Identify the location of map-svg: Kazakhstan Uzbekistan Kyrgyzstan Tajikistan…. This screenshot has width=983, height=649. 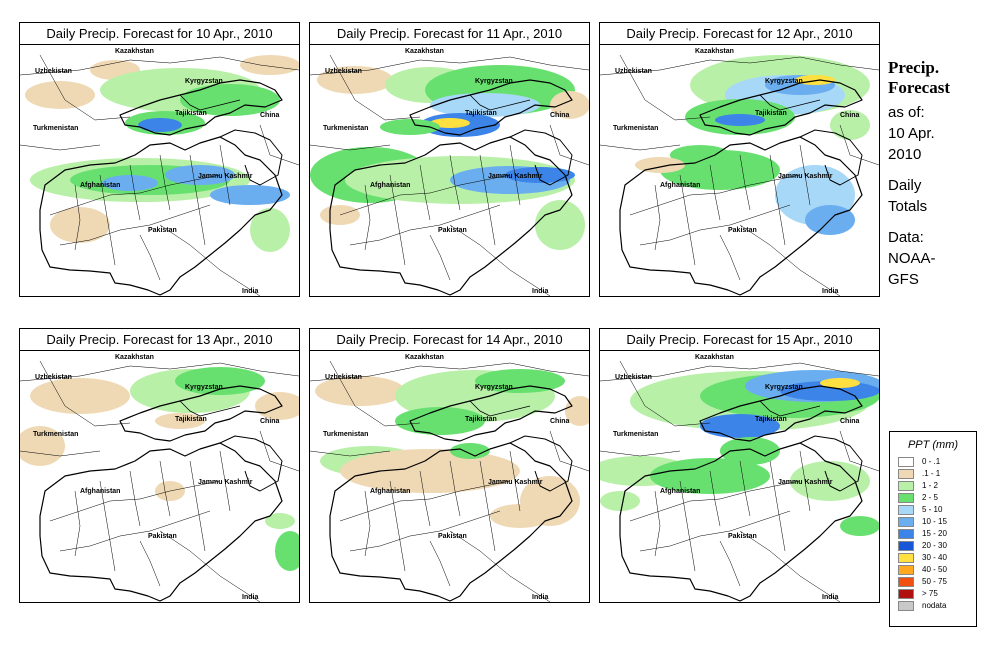
(449, 478).